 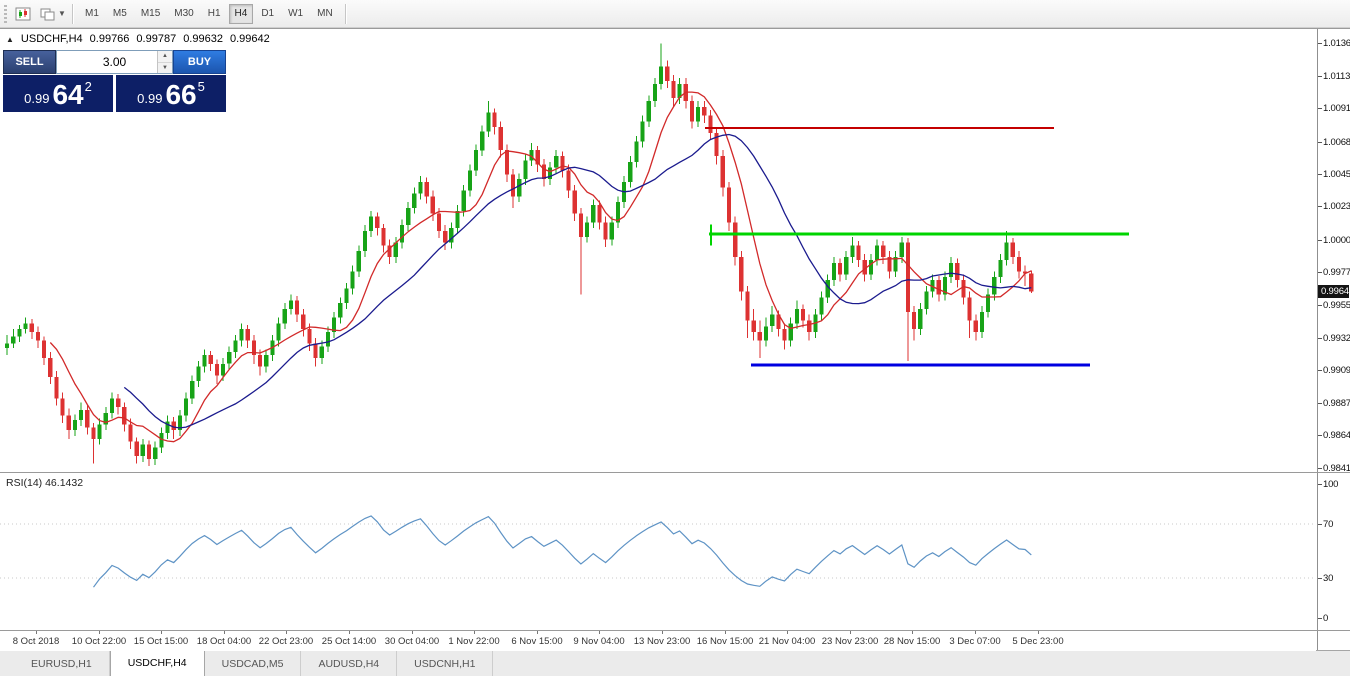 What do you see at coordinates (241, 13) in the screenshot?
I see `timeframe-button-h4: H4` at bounding box center [241, 13].